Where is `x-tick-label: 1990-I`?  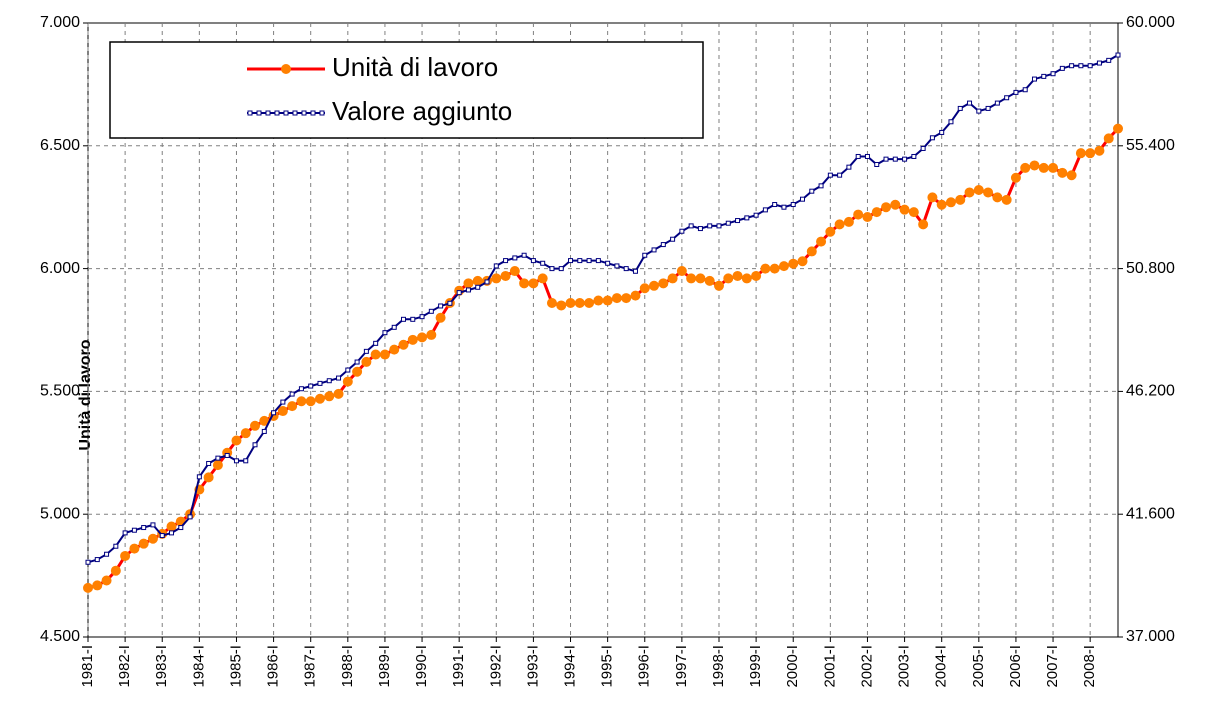
x-tick-label: 1990-I is located at coordinates (421, 666).